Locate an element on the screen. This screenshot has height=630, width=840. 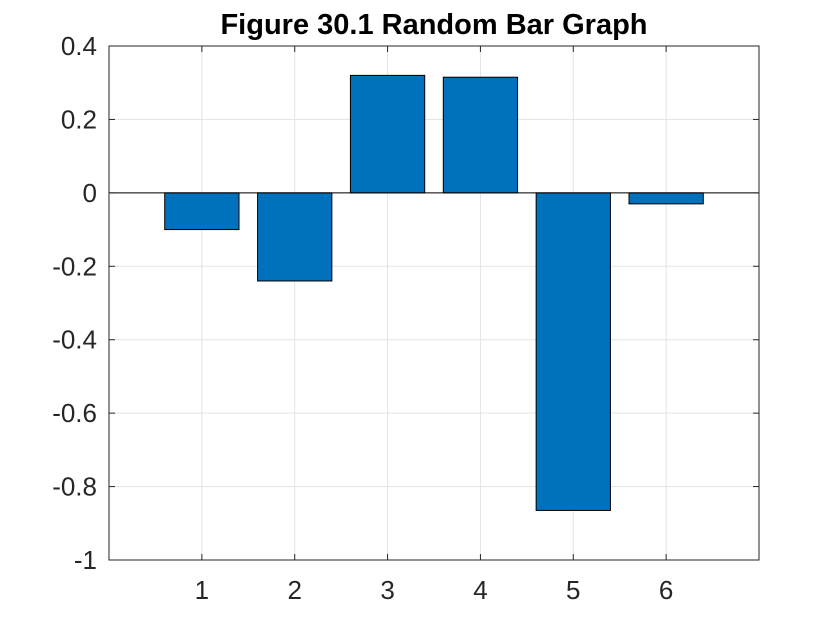
y-tick-label: -0.4 is located at coordinates (74, 340).